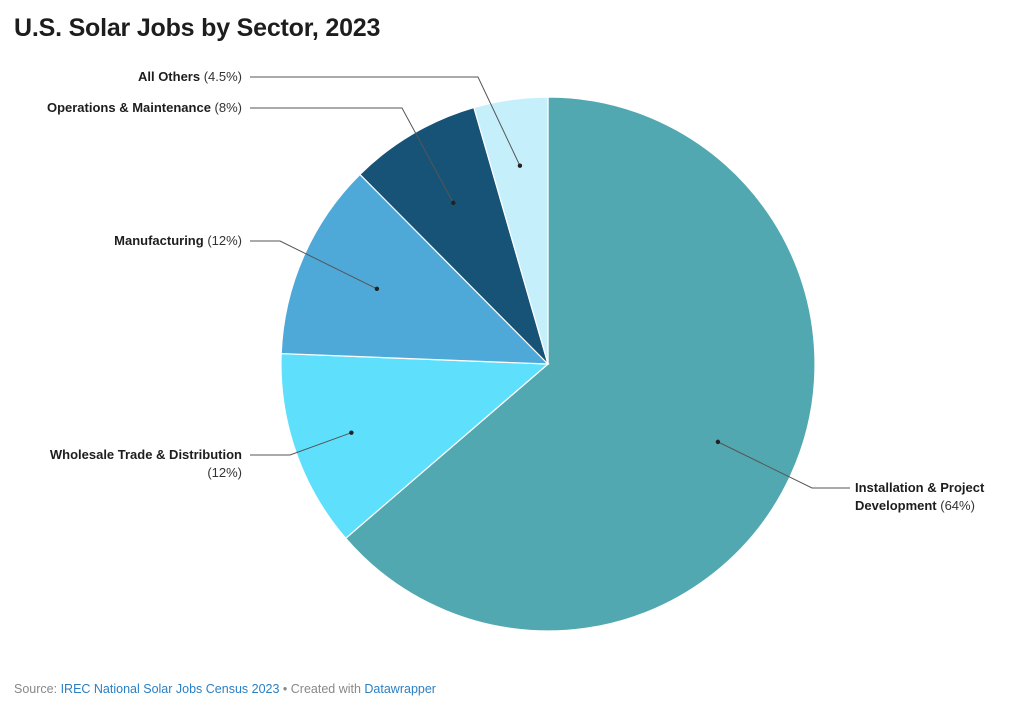 This screenshot has width=1024, height=717. What do you see at coordinates (144, 107) in the screenshot?
I see `slice-label-operations-and-maintenance: Operations & Maintenance (8%)` at bounding box center [144, 107].